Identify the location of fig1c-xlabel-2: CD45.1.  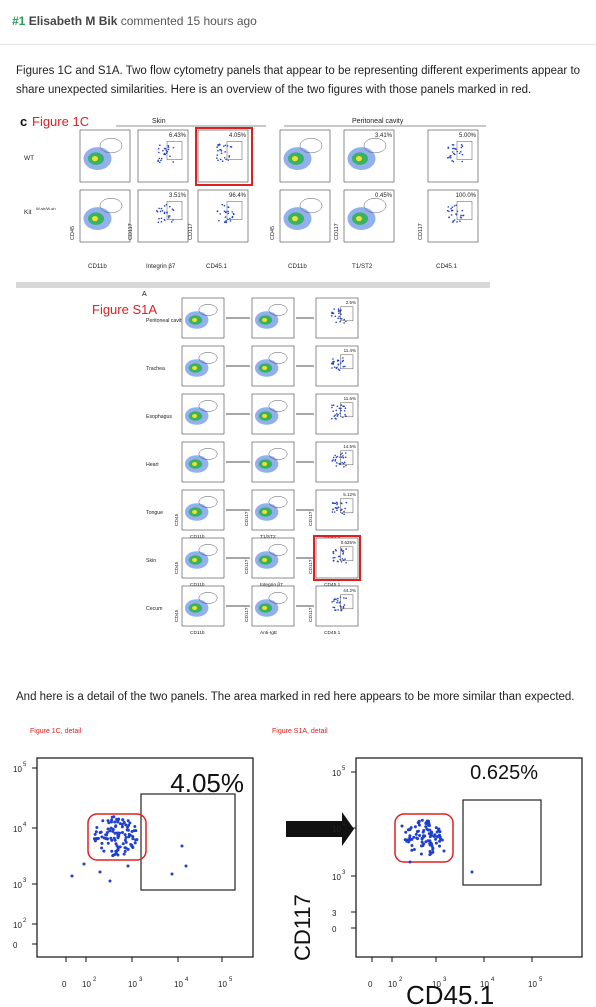
(217, 266).